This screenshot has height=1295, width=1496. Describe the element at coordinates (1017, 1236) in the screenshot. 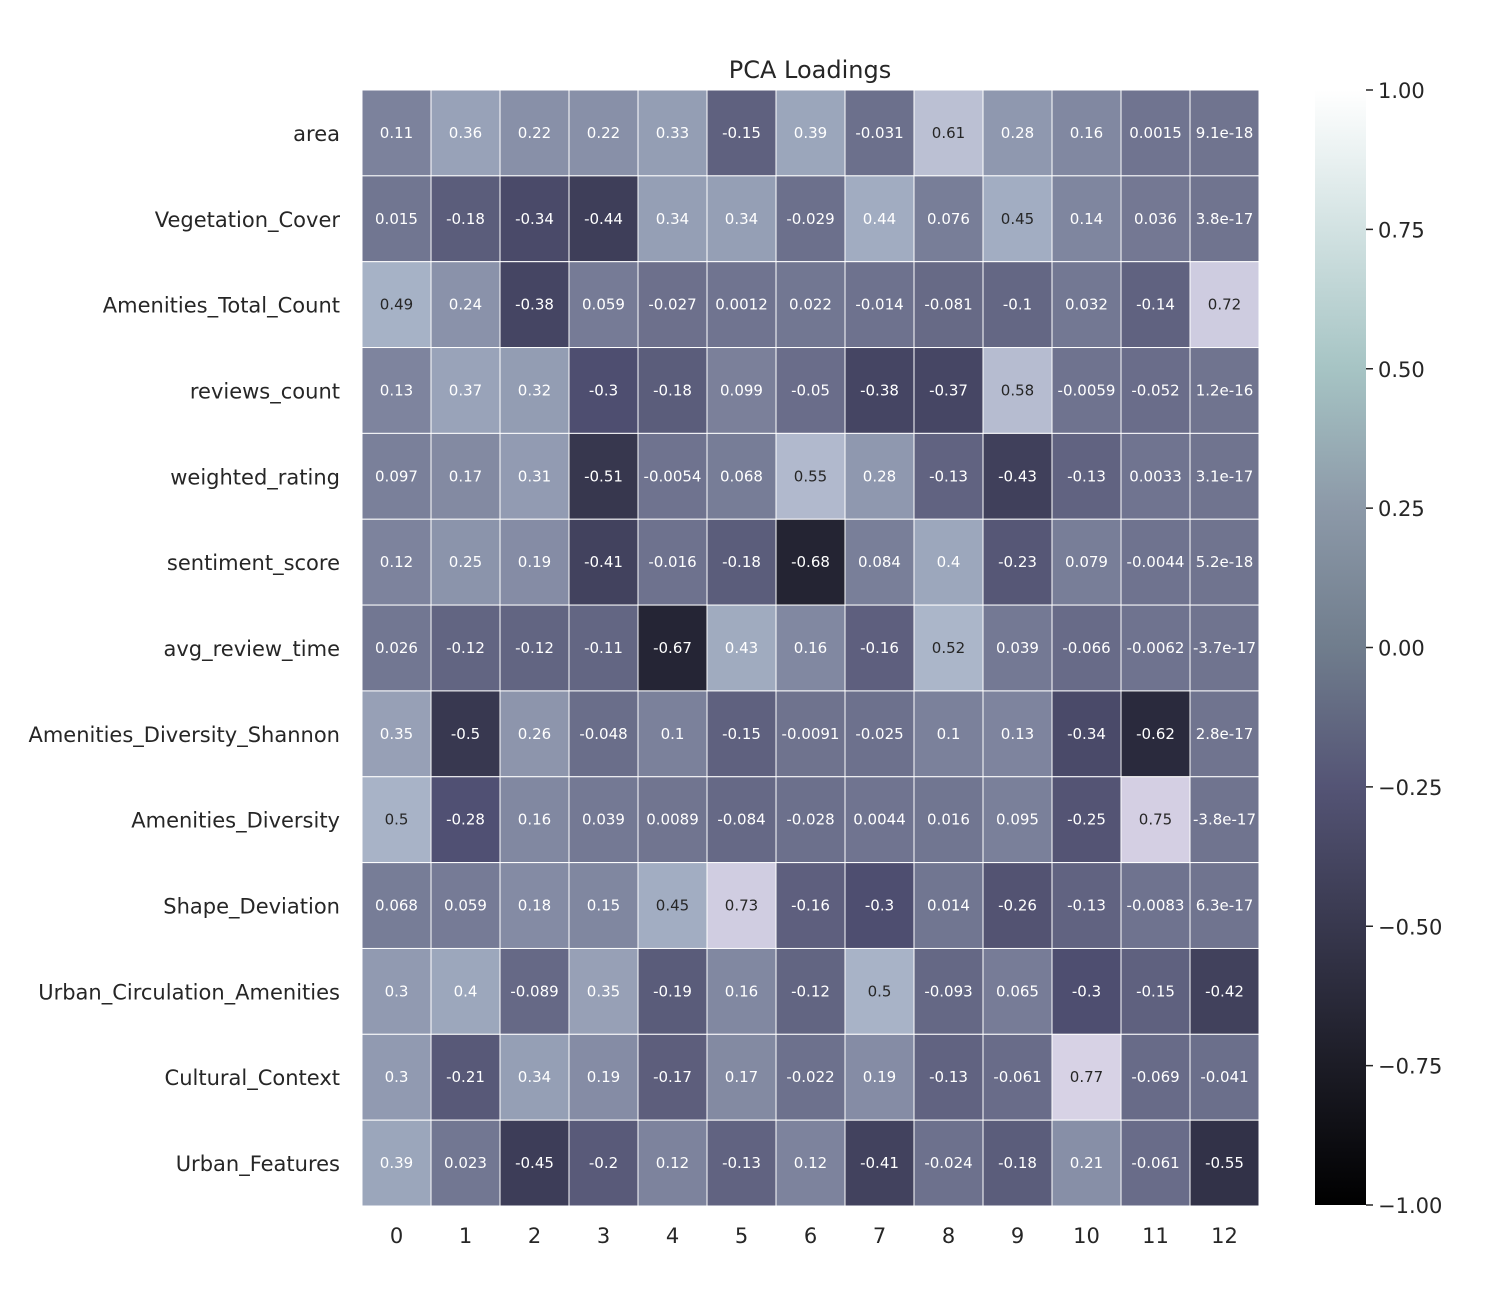

I see `x-tick-label: 9` at that location.